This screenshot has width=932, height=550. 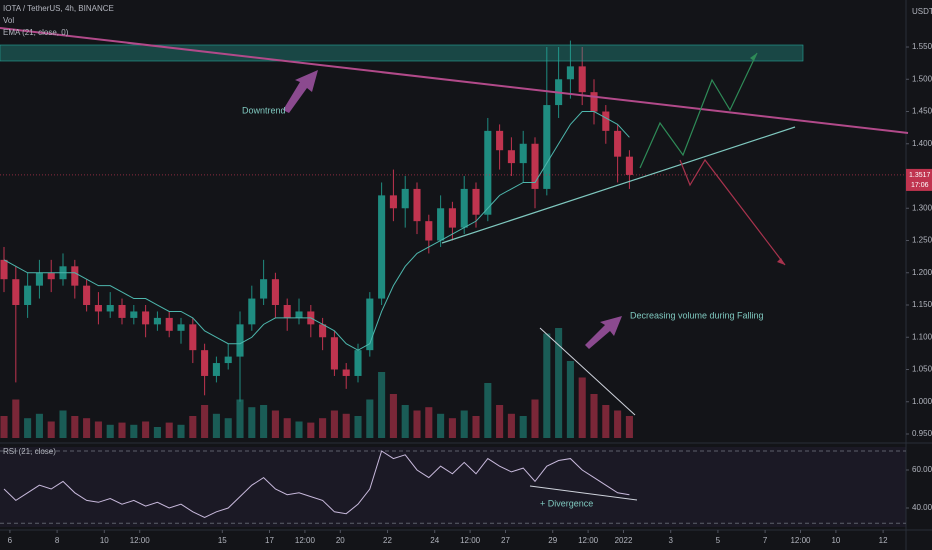 I want to click on x-tick-label: 27, so click(x=505, y=540).